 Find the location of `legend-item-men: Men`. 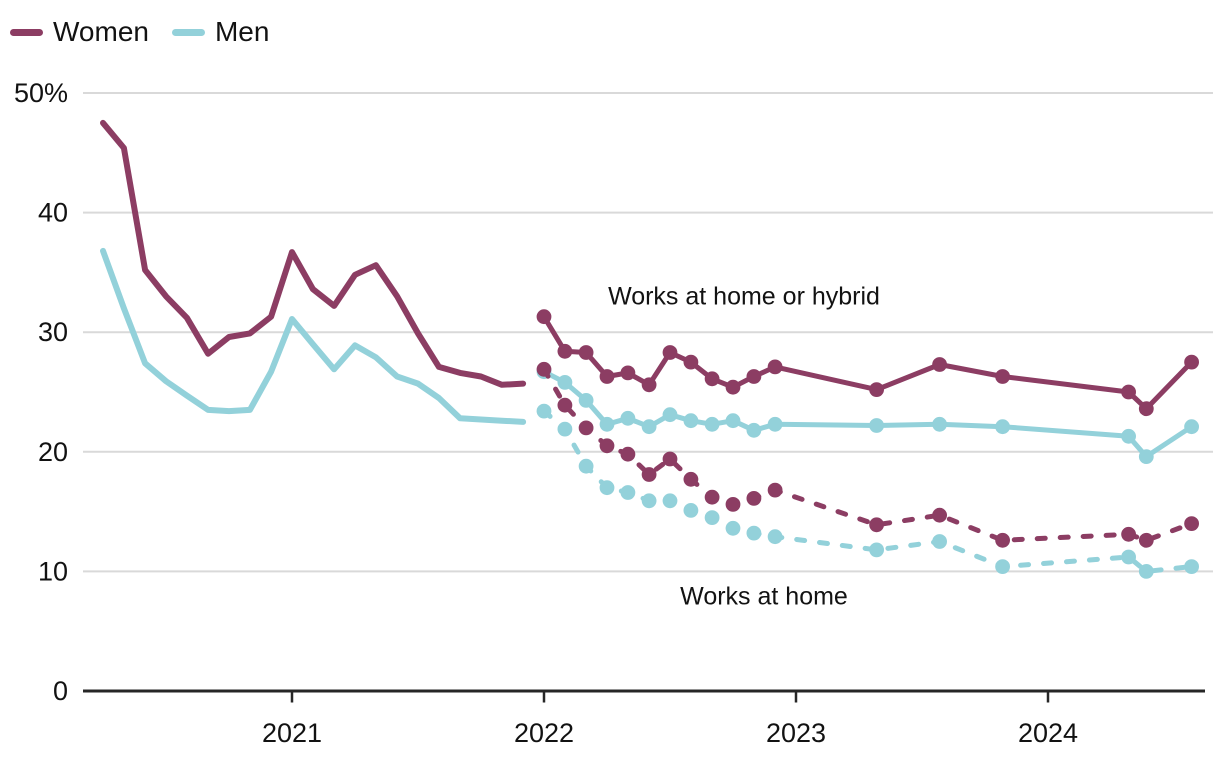

legend-item-men: Men is located at coordinates (220, 31).